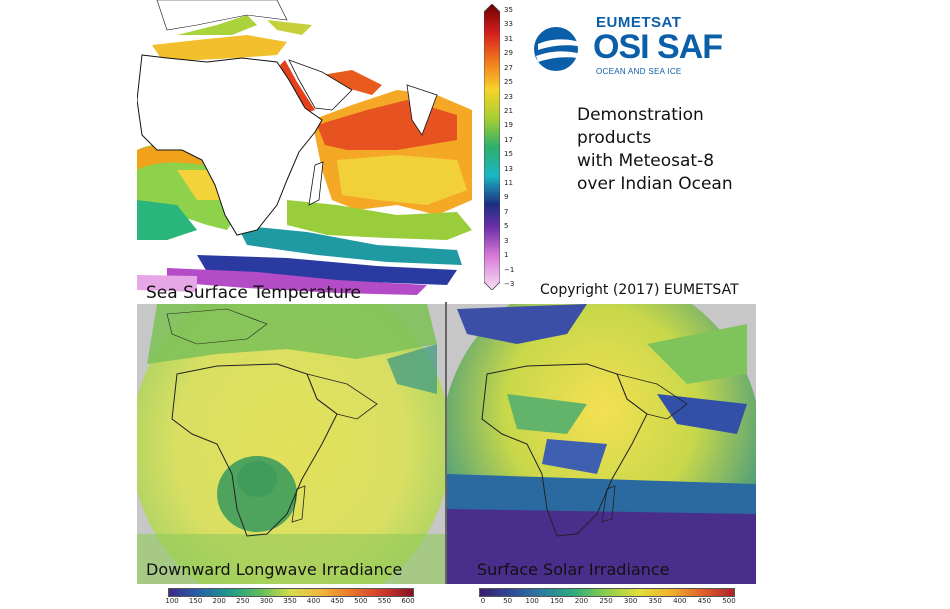  I want to click on sst-caption: Sea Surface Temperature, so click(253, 293).